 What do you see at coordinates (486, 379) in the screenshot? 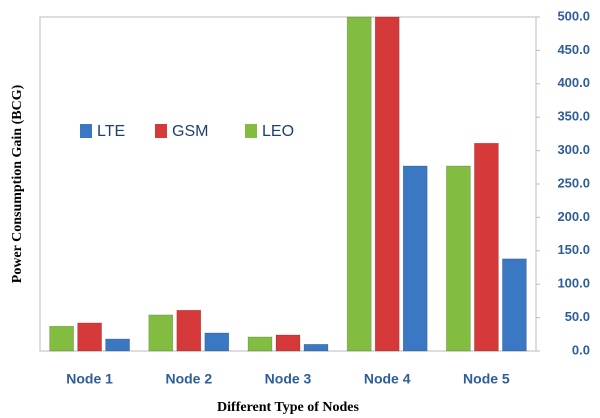
I see `x-tick-label: Node 5` at bounding box center [486, 379].